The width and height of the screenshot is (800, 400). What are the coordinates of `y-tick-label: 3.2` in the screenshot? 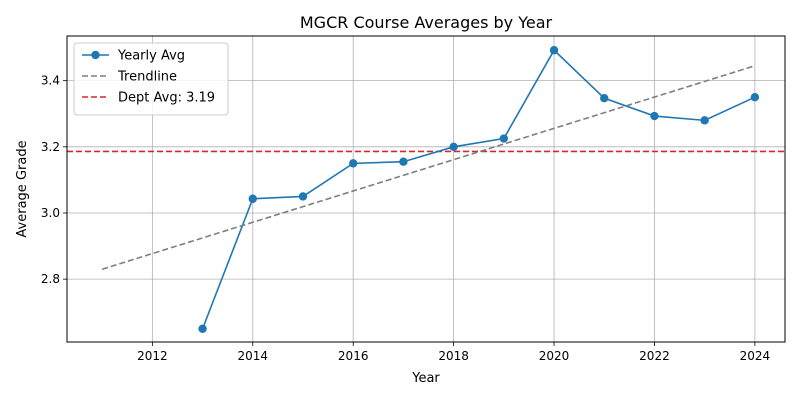 It's located at (50, 147).